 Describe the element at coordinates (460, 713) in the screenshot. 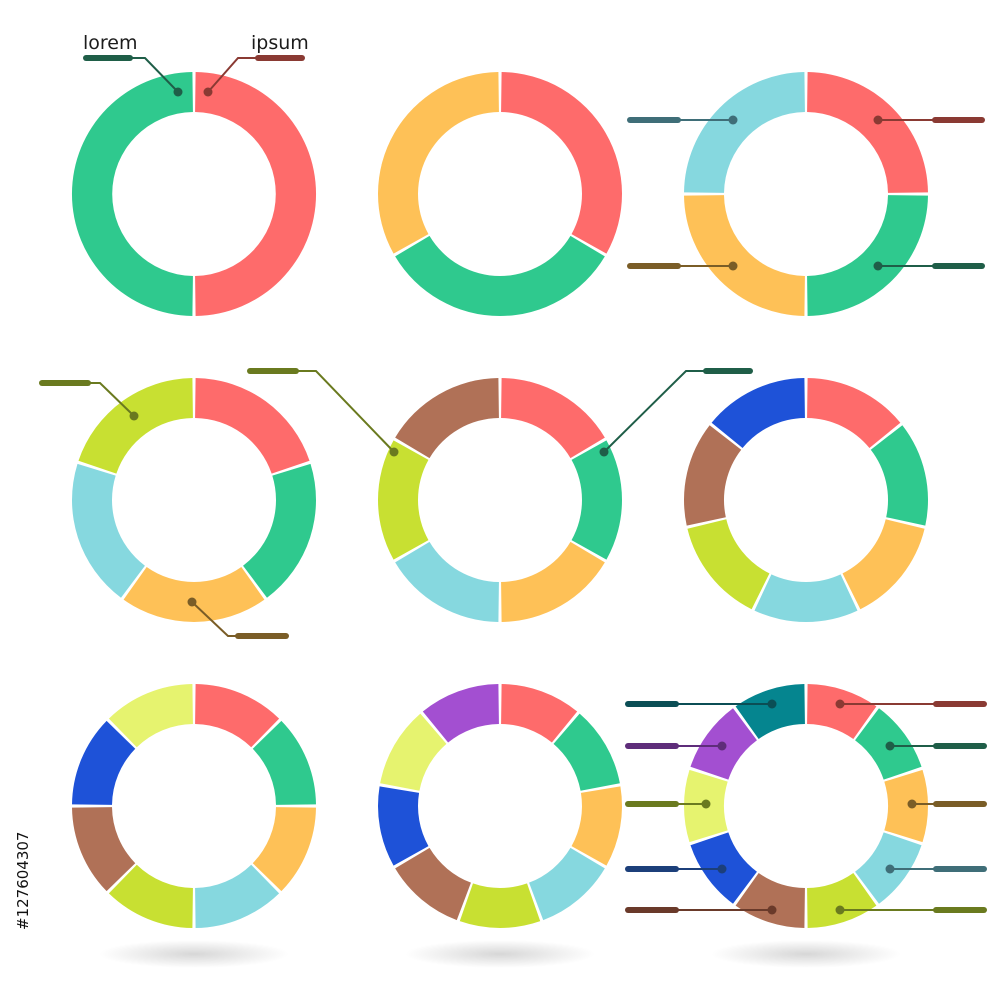

I see `segment-purple` at that location.